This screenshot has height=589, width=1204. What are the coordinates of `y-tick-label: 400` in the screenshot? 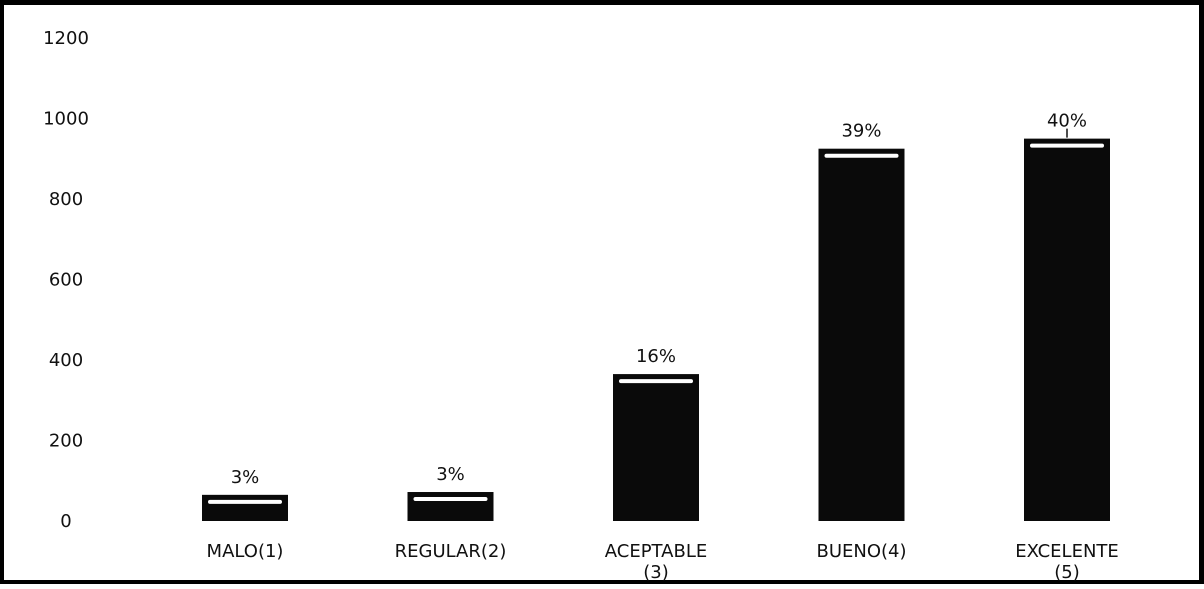 It's located at (66, 360).